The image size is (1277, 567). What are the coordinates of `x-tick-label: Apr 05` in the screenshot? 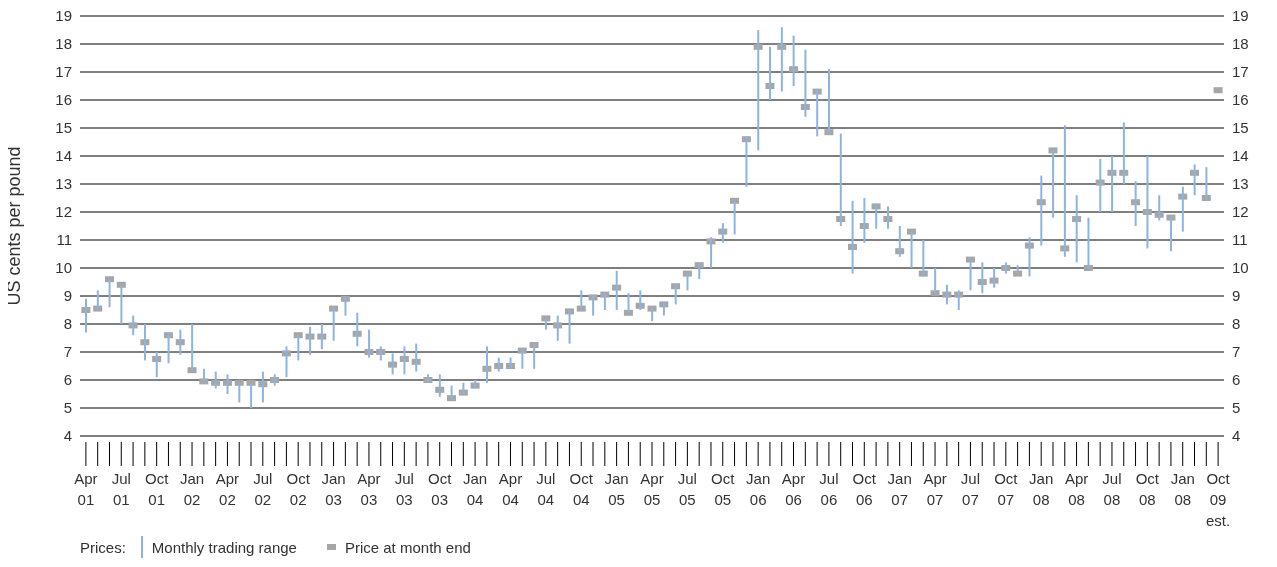 It's located at (652, 489).